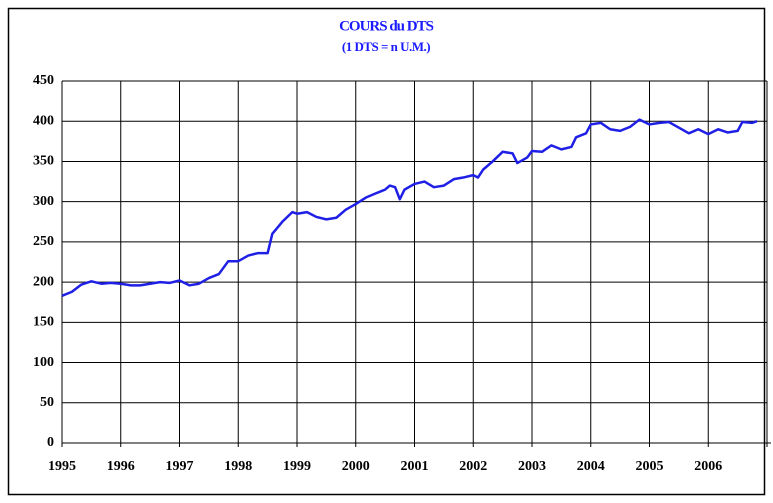 The width and height of the screenshot is (773, 503). I want to click on chart-subtitle: (1 DTS = n U.M.), so click(386, 46).